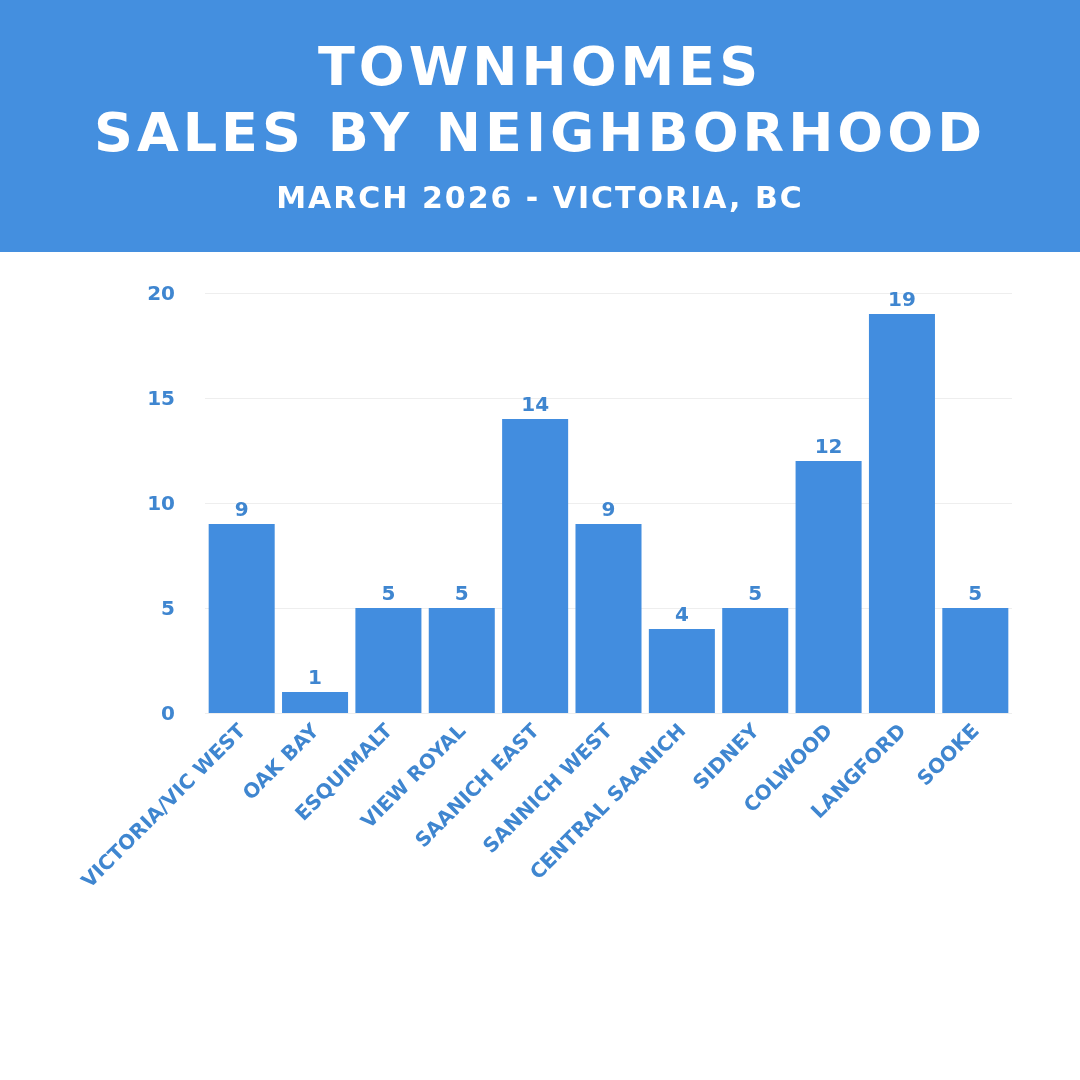 This screenshot has height=1080, width=1080. Describe the element at coordinates (168, 608) in the screenshot. I see `y-tick-label: 5` at that location.